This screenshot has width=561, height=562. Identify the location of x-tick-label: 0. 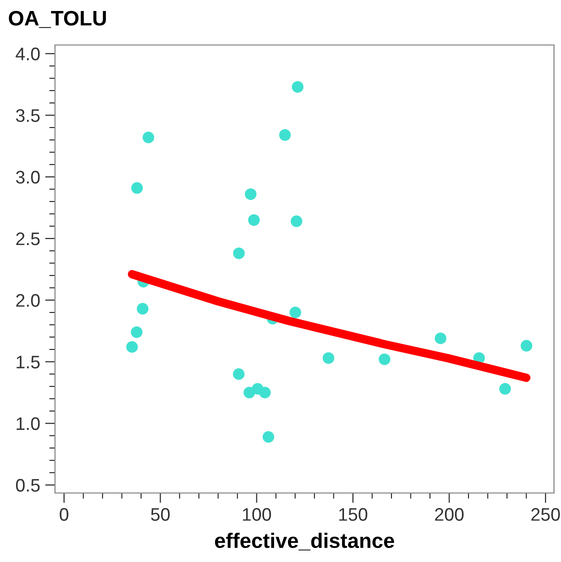
(64, 514).